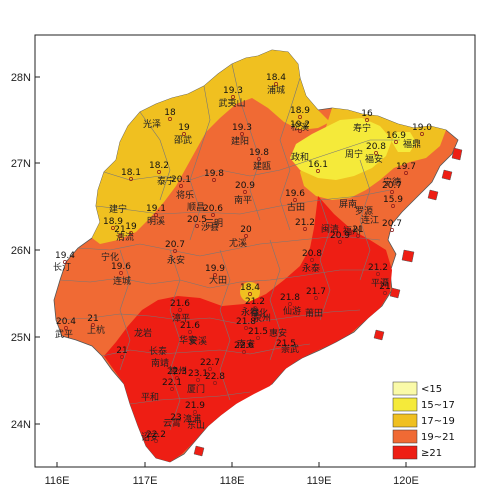 The height and width of the screenshot is (500, 500). Describe the element at coordinates (296, 207) in the screenshot. I see `place-name-label: 古田` at that location.